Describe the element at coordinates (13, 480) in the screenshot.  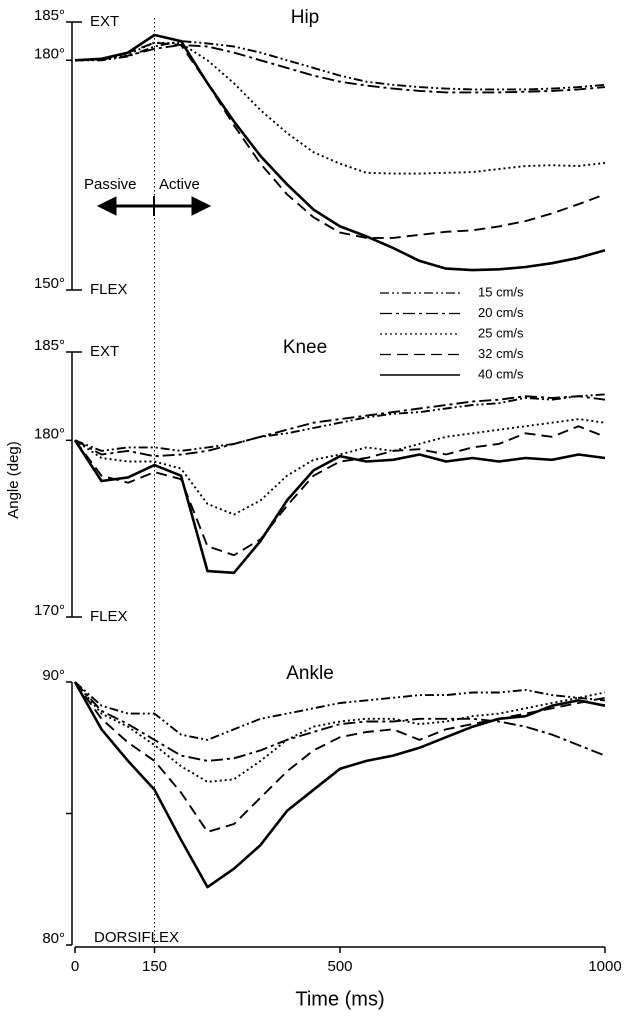
I see `y-axis-label: Angle (deg)` at that location.